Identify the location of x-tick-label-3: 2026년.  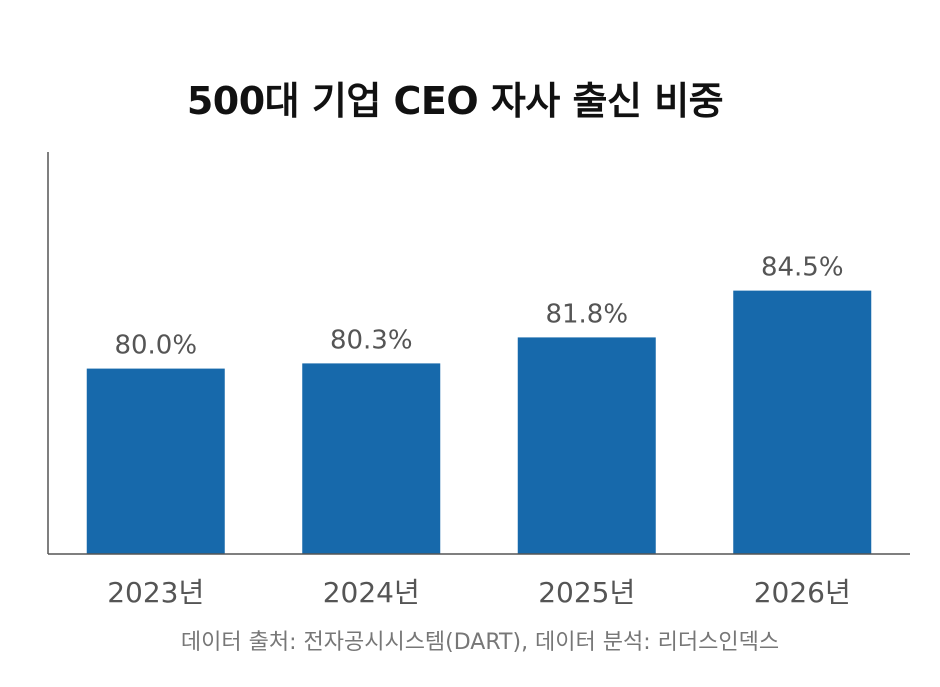
(802, 592).